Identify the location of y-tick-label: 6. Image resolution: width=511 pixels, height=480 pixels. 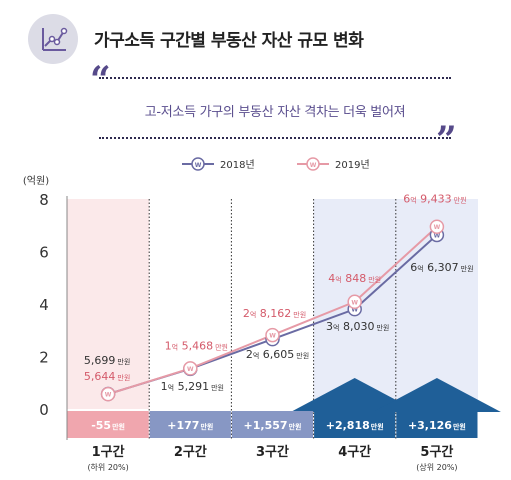
(44, 253).